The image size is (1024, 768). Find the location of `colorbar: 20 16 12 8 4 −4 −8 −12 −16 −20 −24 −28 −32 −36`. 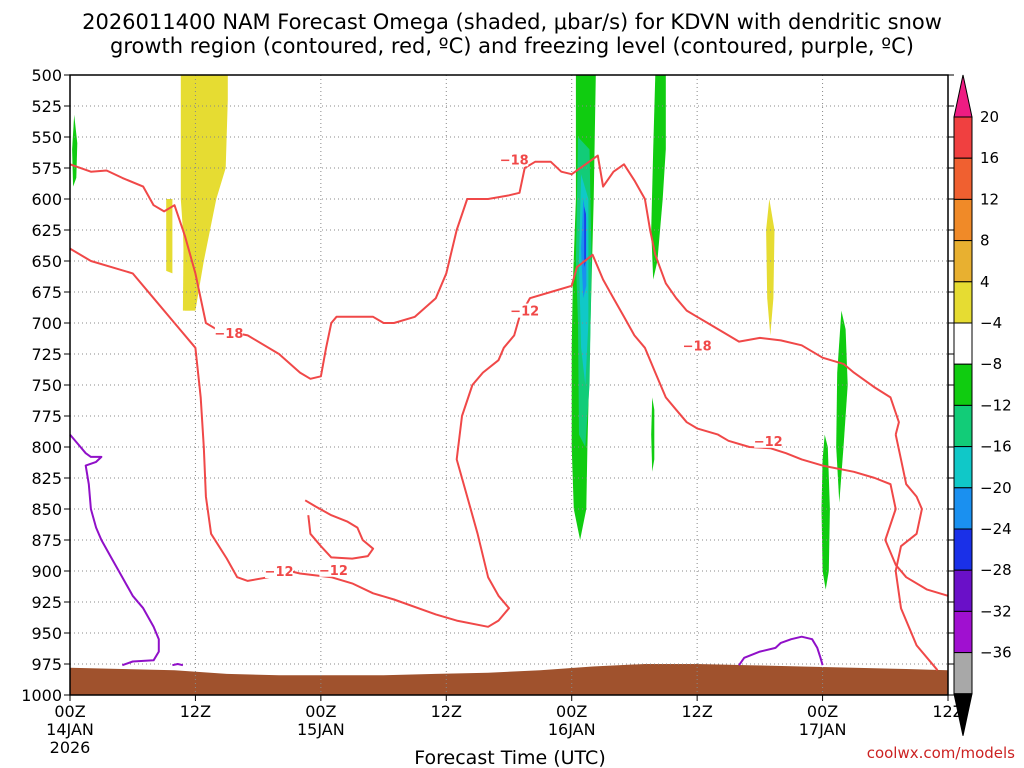

colorbar: 20 16 12 8 4 −4 −8 −12 −16 −20 −24 −28 −32 −36 is located at coordinates (982, 405).